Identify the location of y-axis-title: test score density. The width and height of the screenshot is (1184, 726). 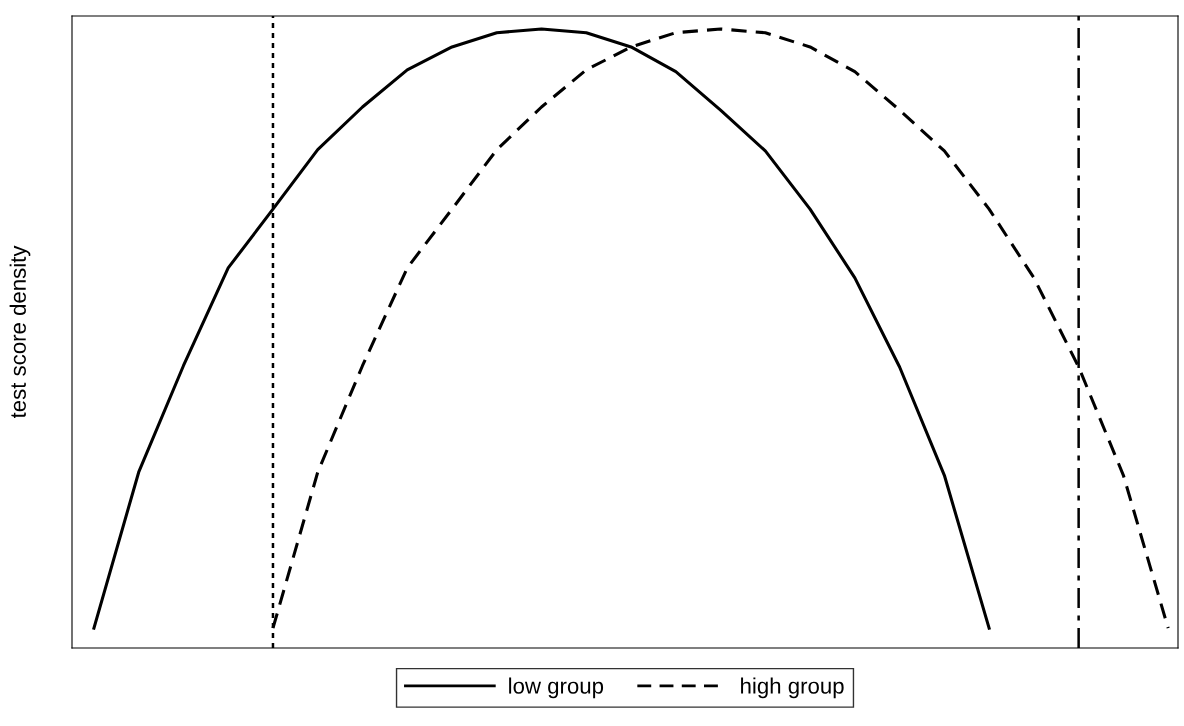
(20, 332).